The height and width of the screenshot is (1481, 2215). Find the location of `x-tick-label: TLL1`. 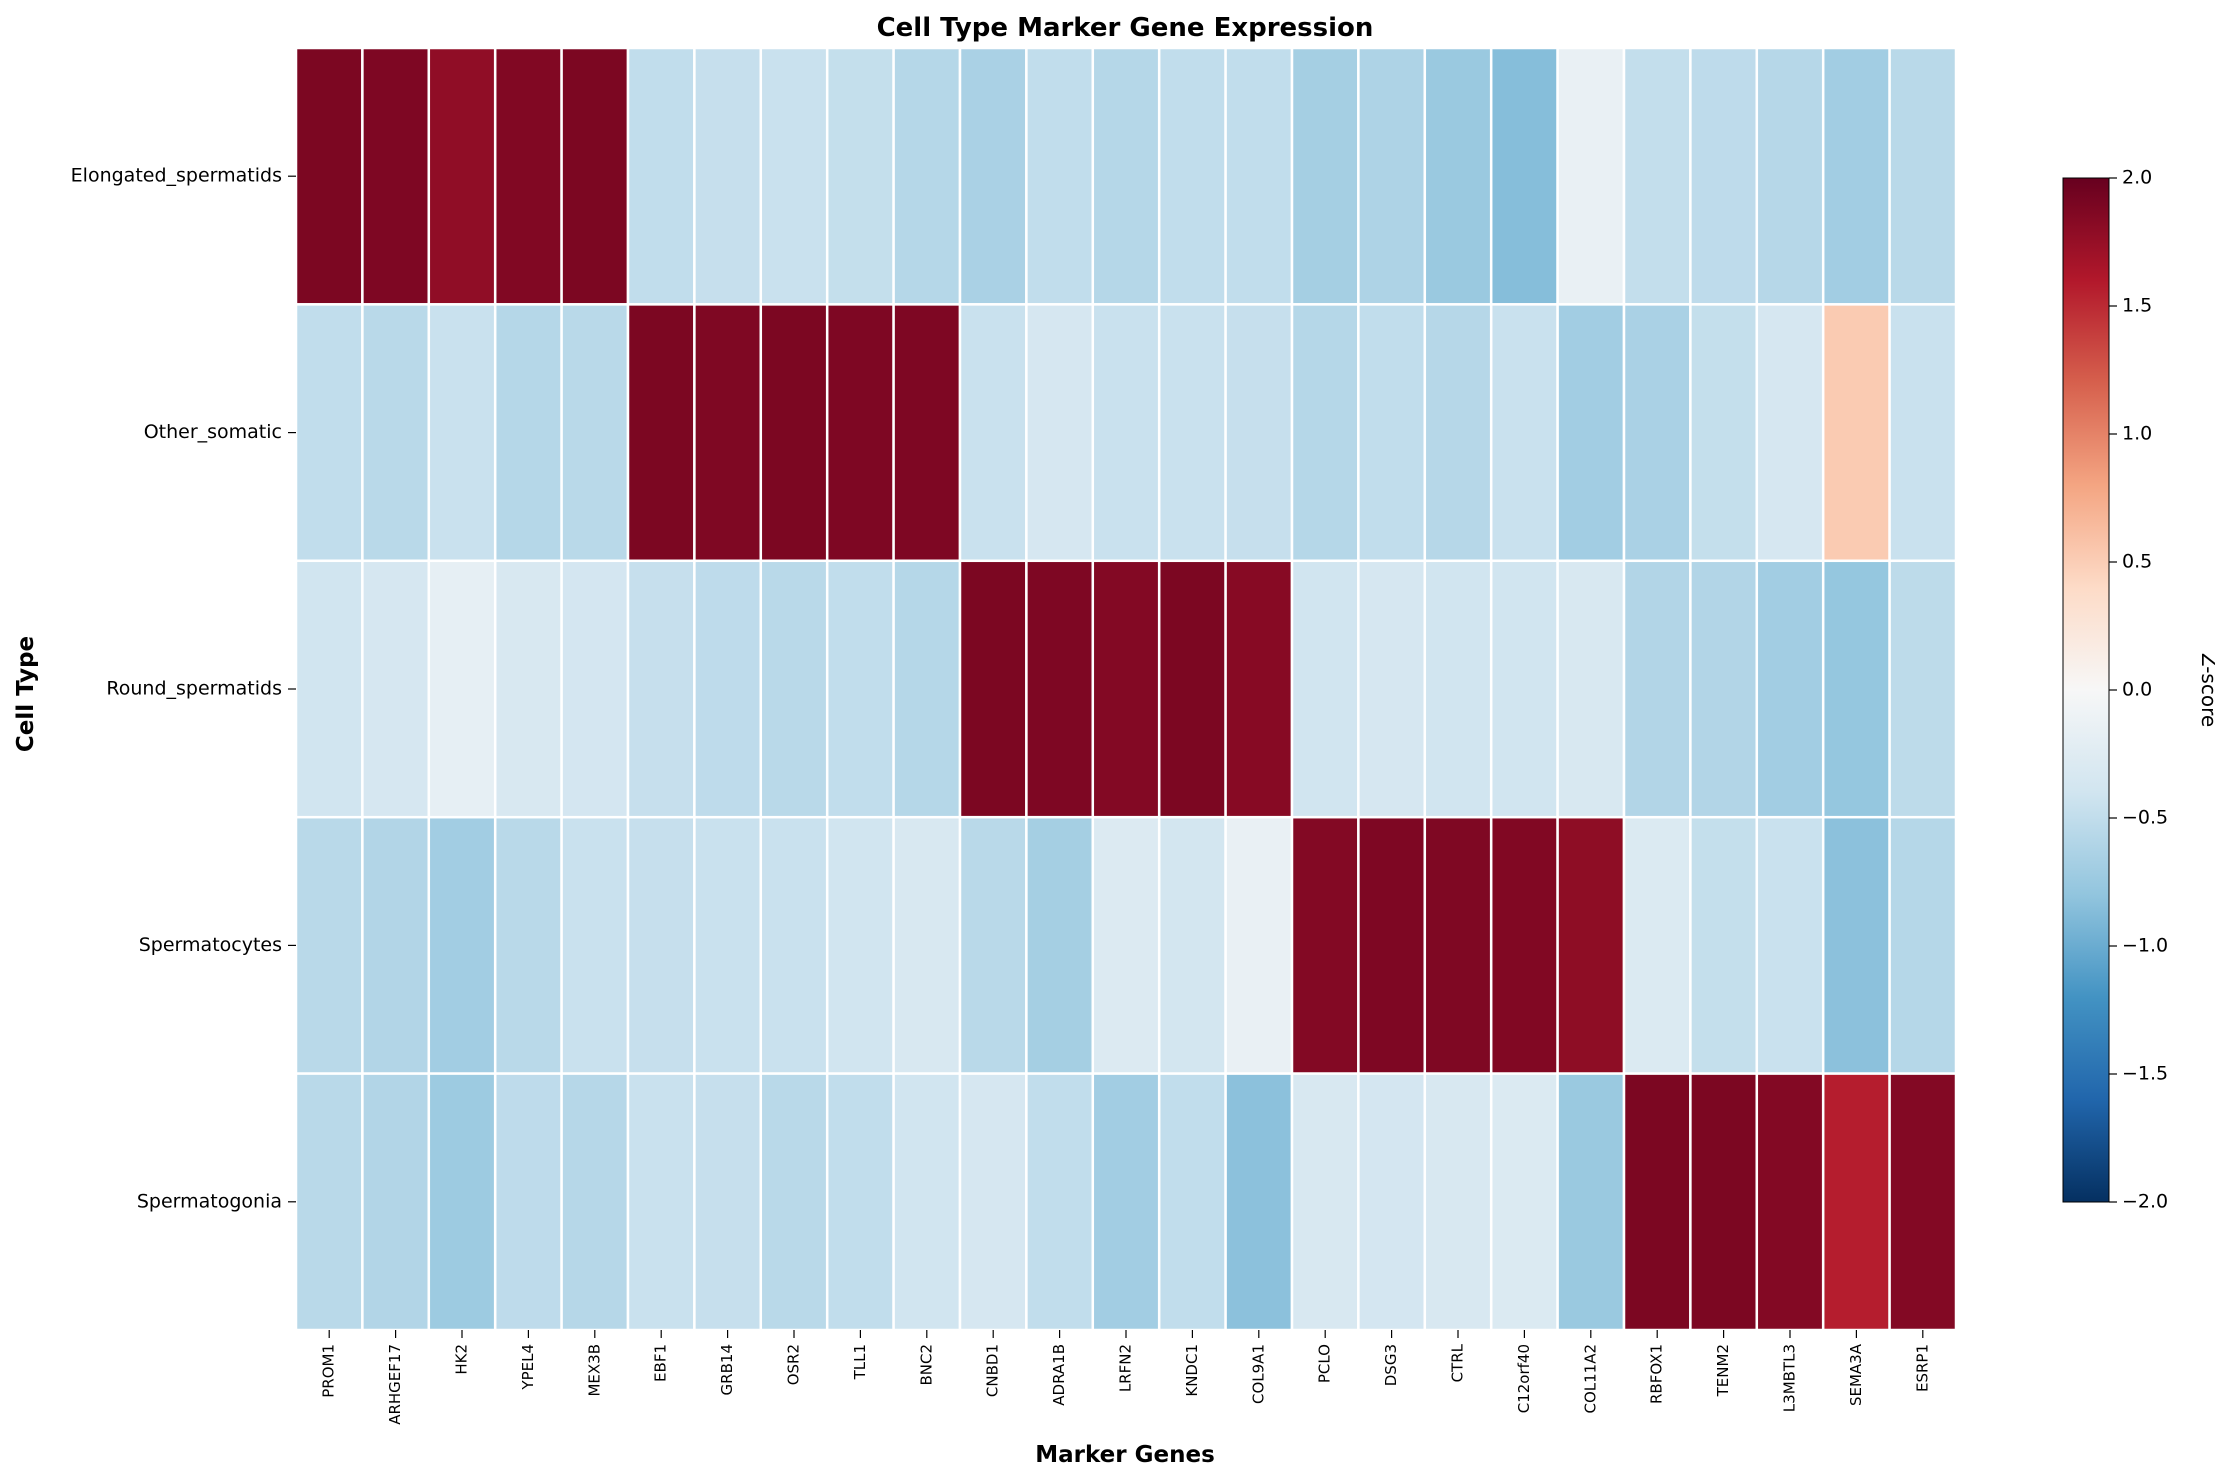

x-tick-label: TLL1 is located at coordinates (860, 1362).